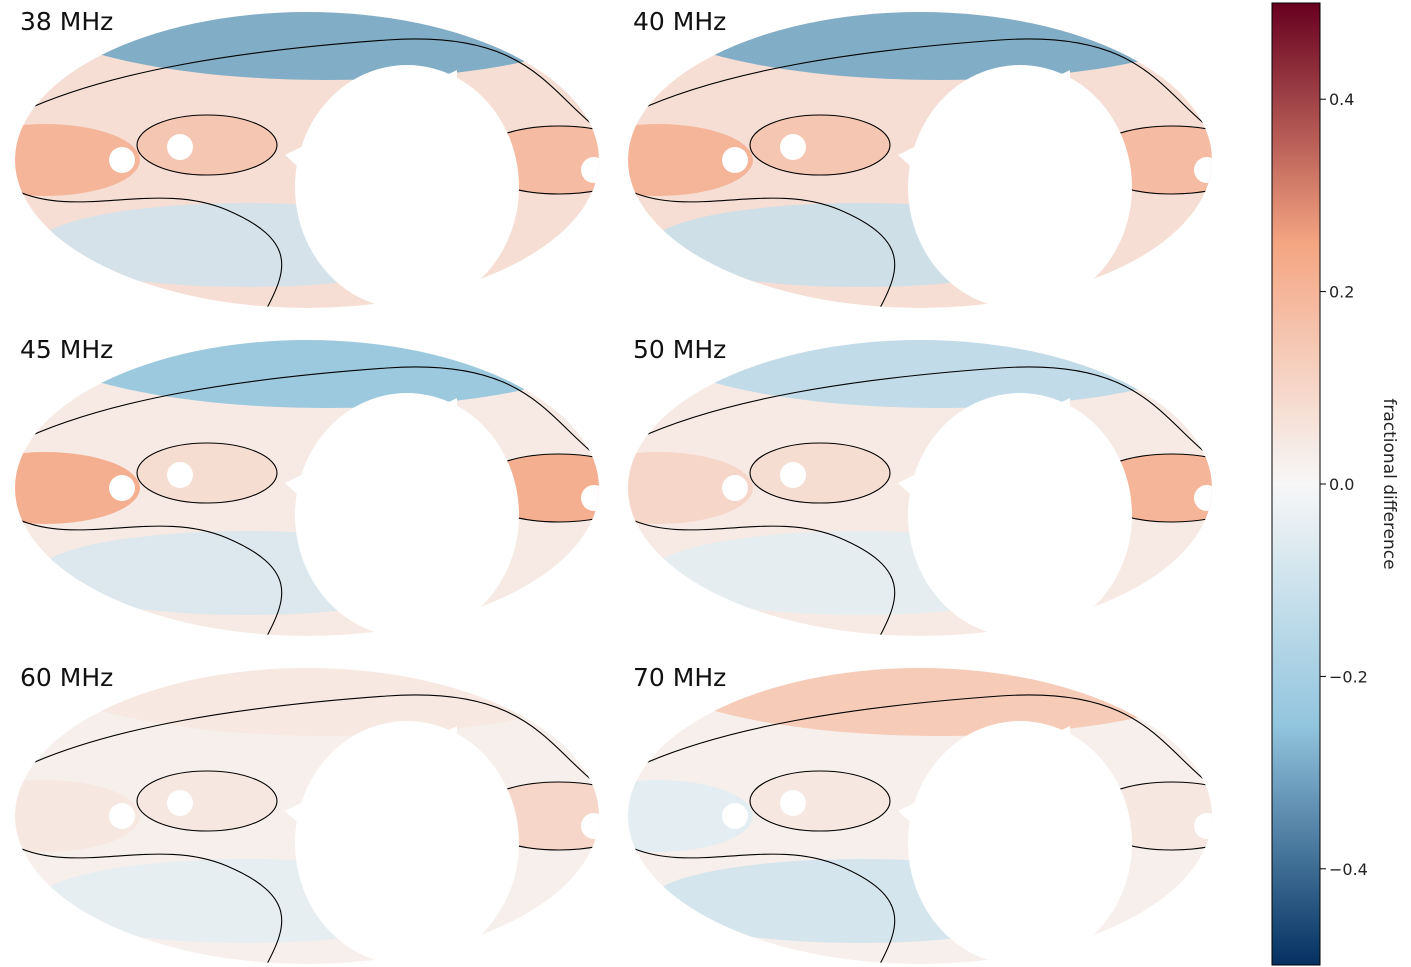  Describe the element at coordinates (66, 677) in the screenshot. I see `panel-label: 60 MHz` at that location.